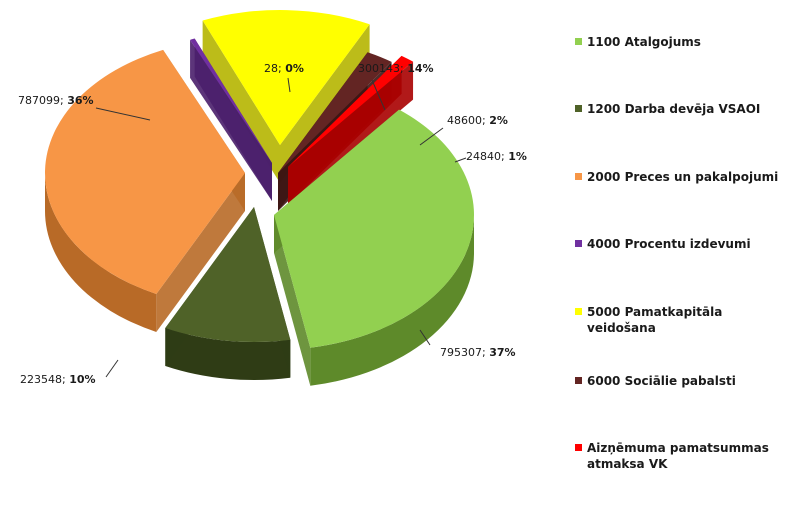  I want to click on pie-slice-2000, so click(144, 191).